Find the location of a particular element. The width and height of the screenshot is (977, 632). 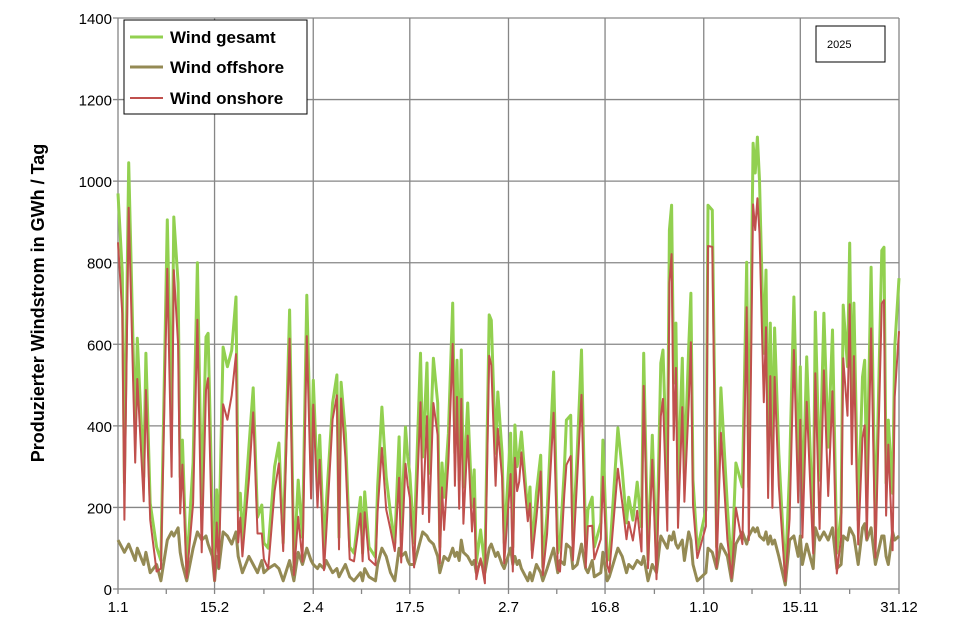

series-line-offshore is located at coordinates (508, 554).